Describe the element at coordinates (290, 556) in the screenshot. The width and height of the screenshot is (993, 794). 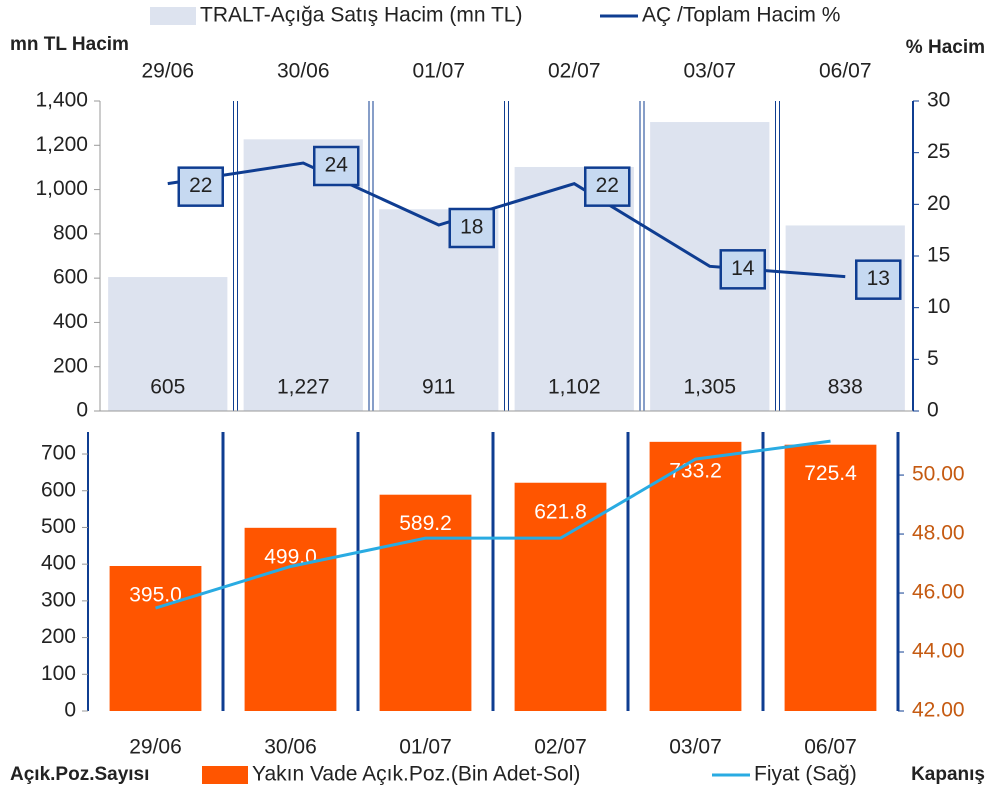
I see `data-label: 499.0` at that location.